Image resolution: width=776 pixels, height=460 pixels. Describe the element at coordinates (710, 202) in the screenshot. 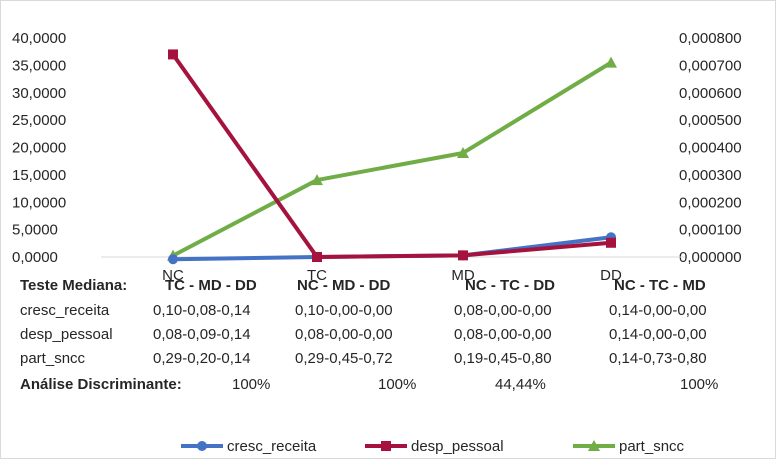

I see `right-axis-tick-label: 0,000200` at that location.